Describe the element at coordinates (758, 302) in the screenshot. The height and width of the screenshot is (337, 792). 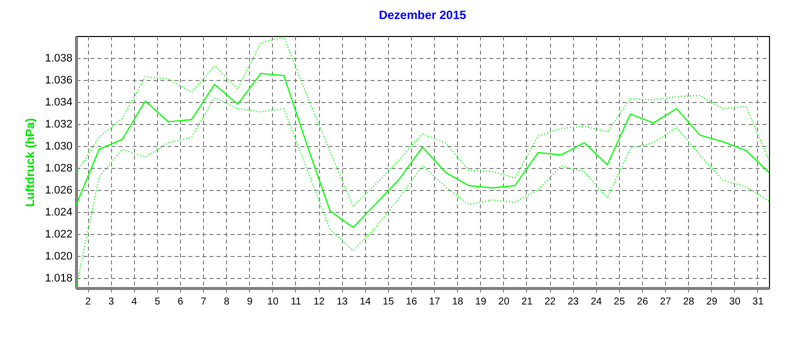
I see `x-tick-label: 31` at that location.